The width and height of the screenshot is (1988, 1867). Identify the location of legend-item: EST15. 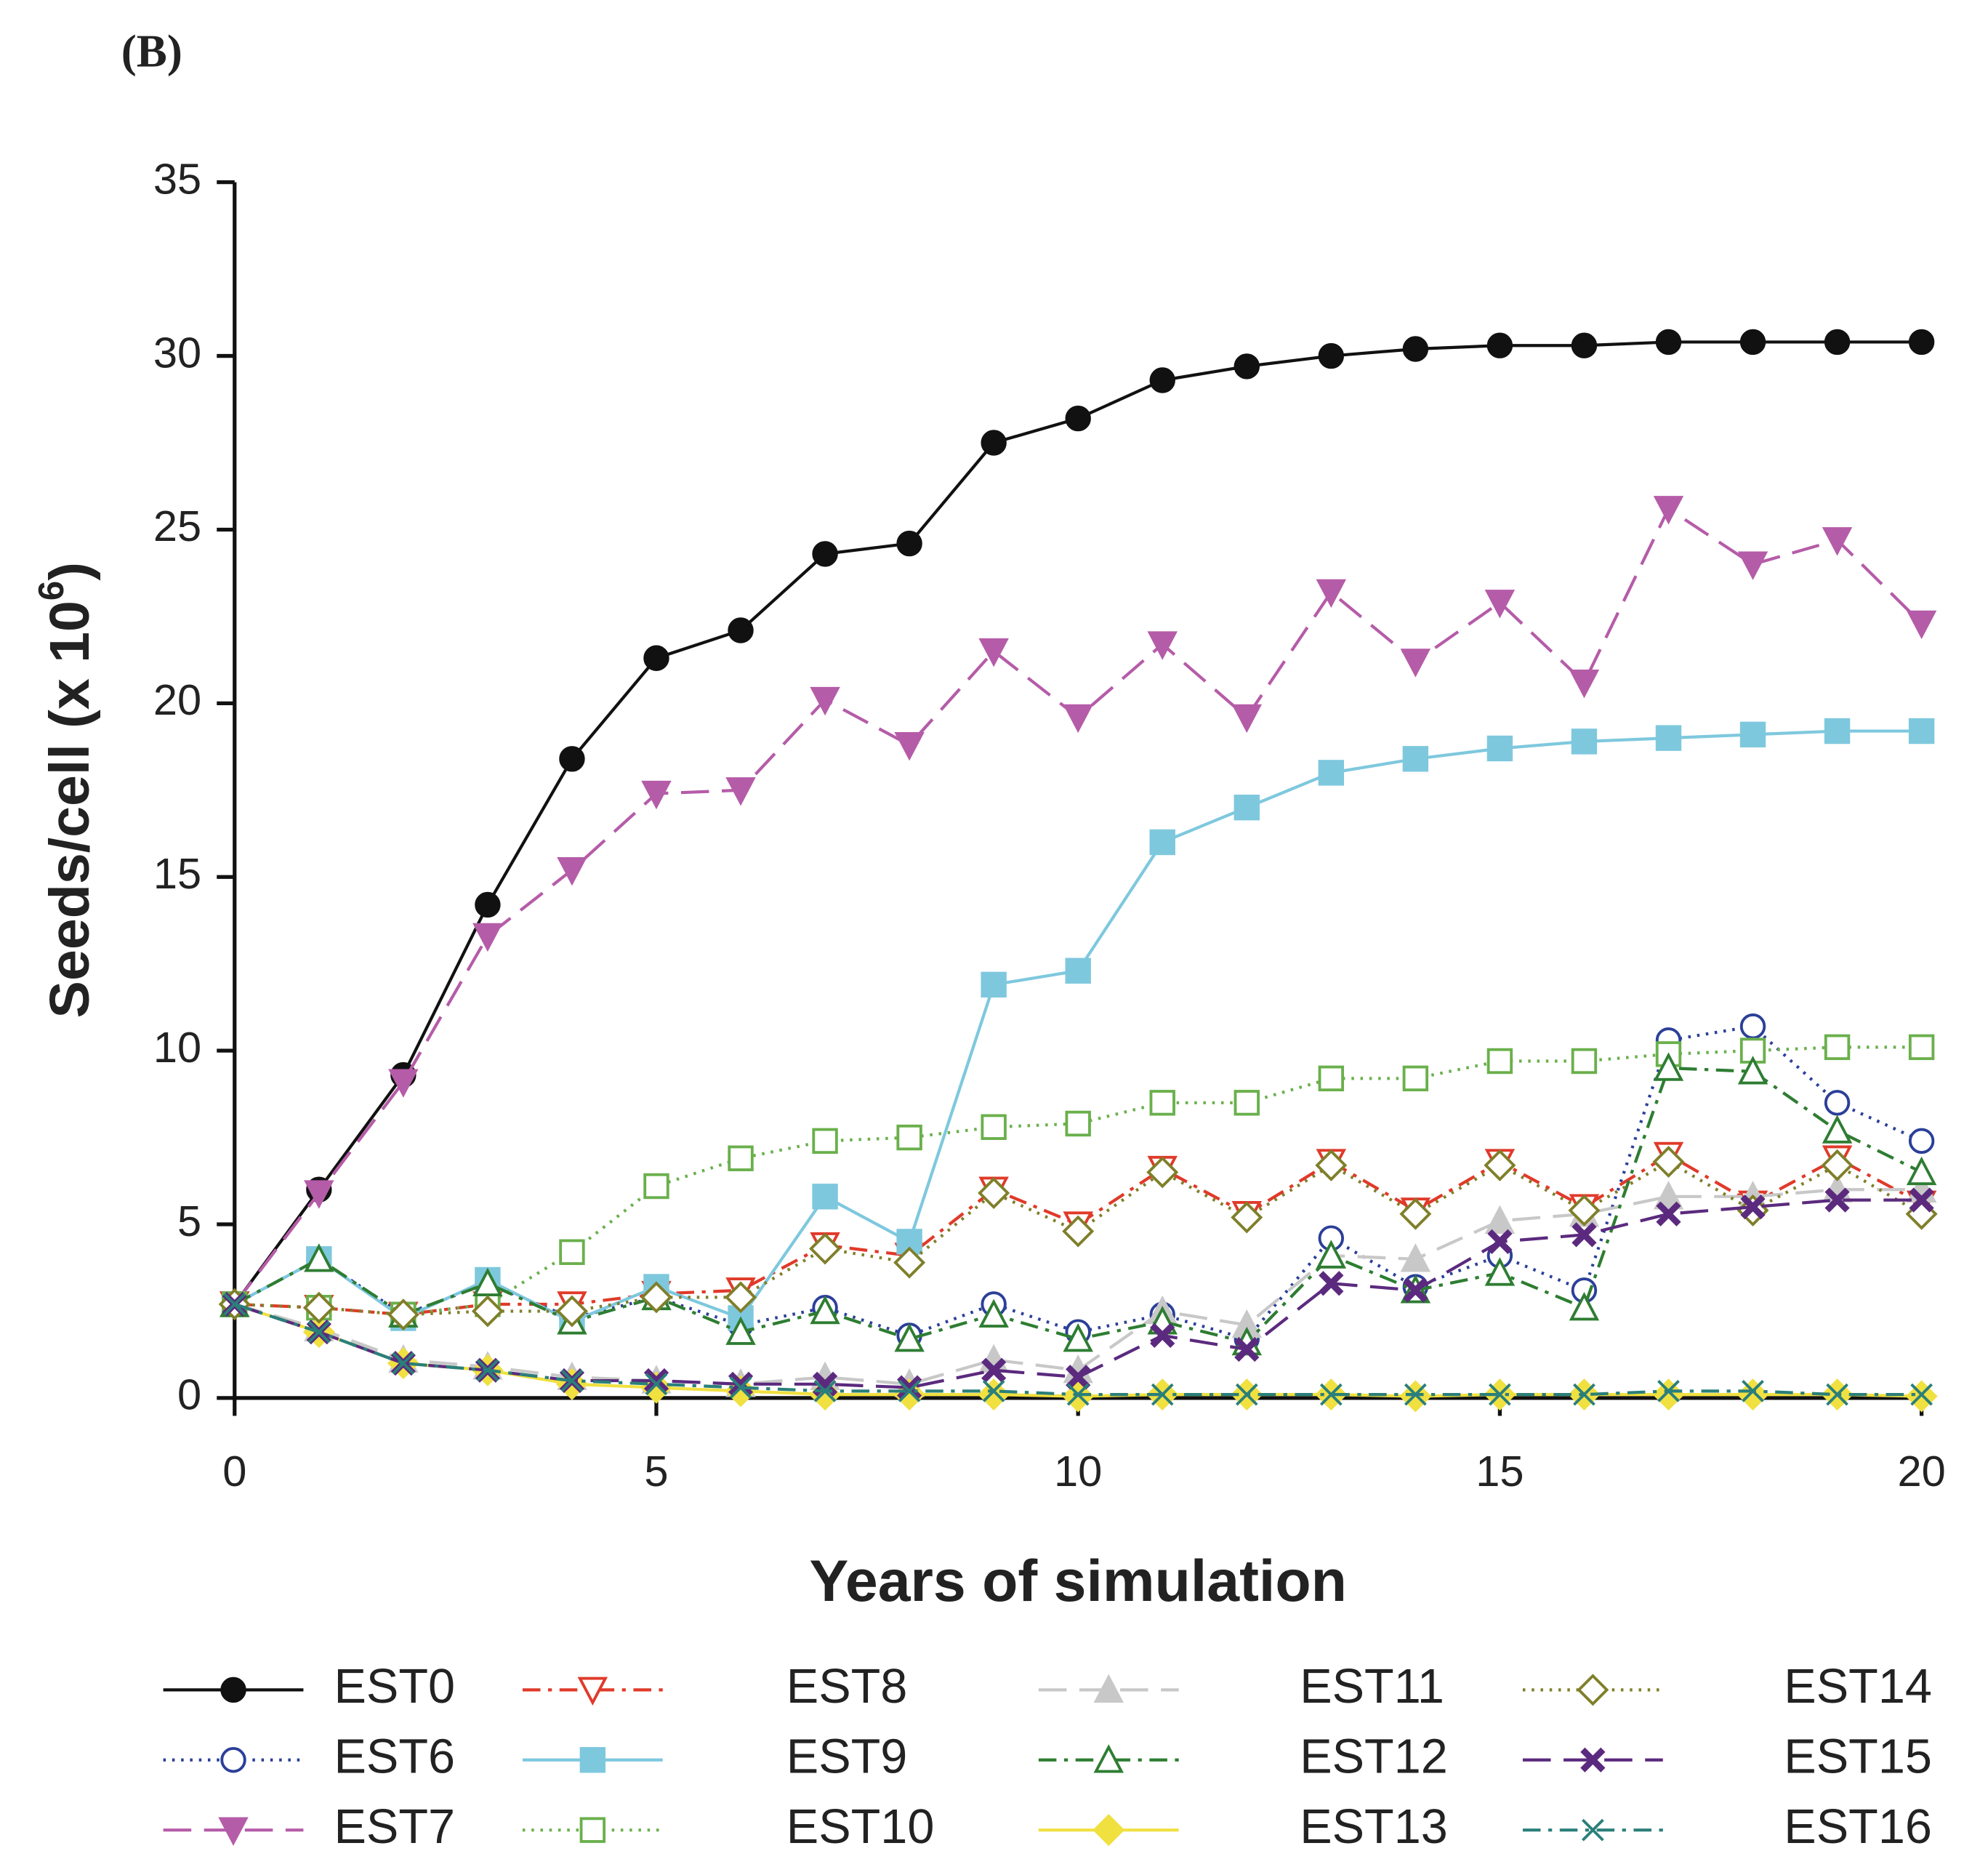
(1727, 1757).